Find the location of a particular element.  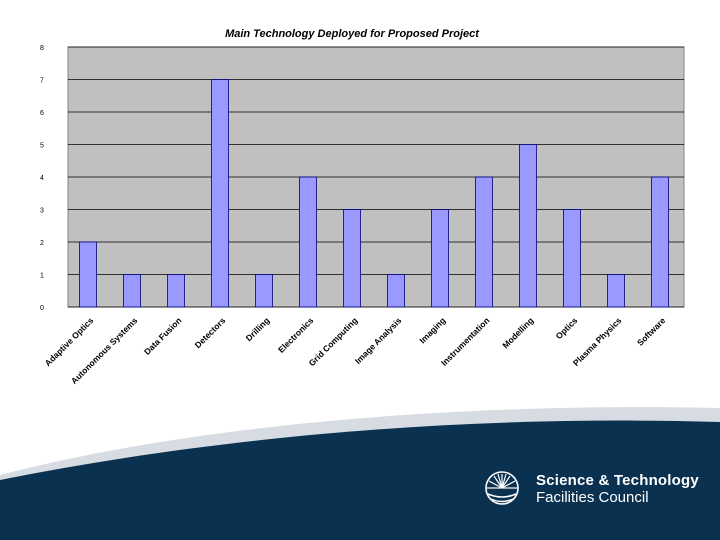

stfc-logo: Science & Technology Facilities Council is located at coordinates (594, 487).